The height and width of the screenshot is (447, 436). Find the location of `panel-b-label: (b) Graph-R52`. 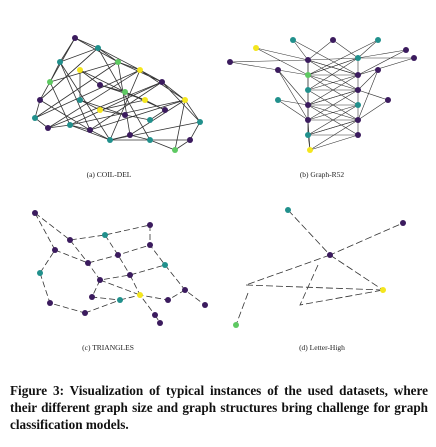

panel-b-label: (b) Graph-R52 is located at coordinates (322, 174).